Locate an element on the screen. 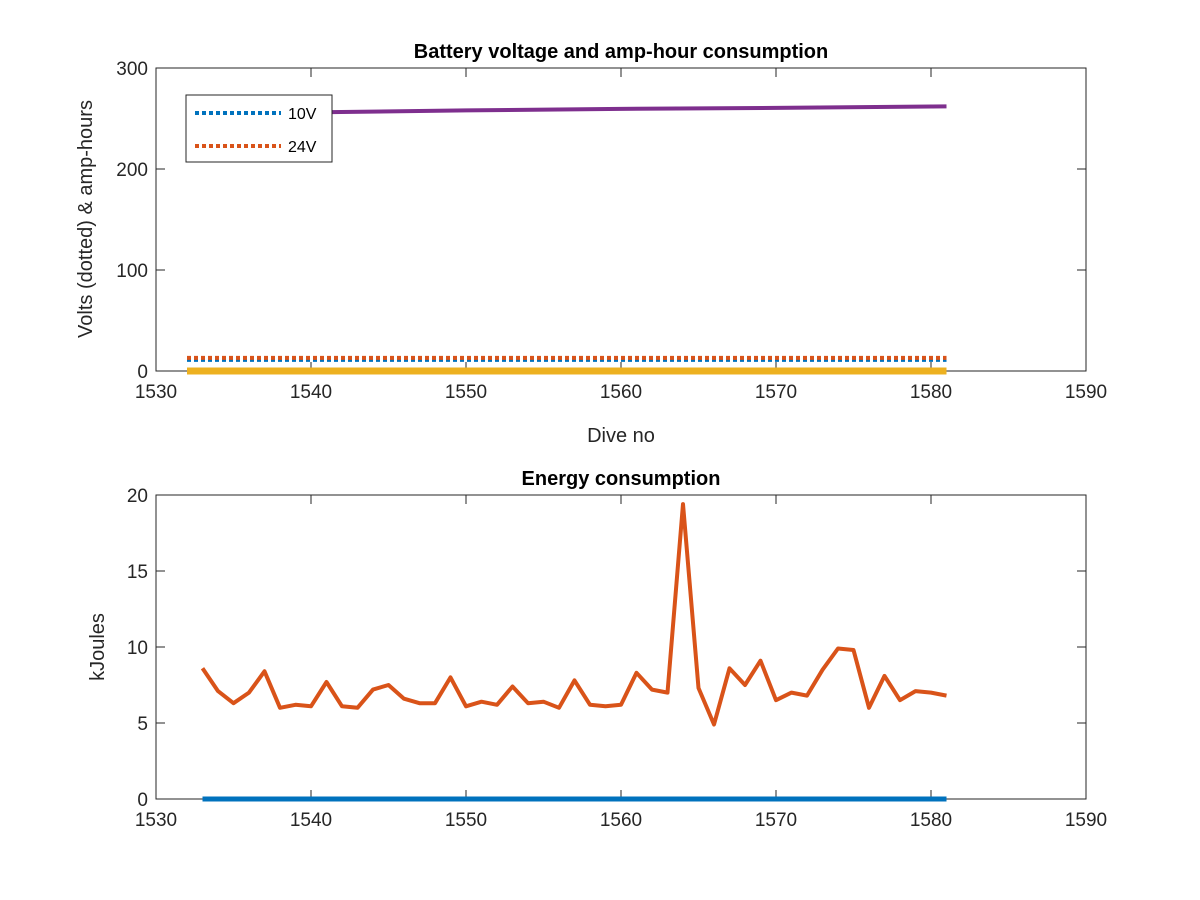 The image size is (1200, 900). top-x-tick-label: 1540 is located at coordinates (311, 392).